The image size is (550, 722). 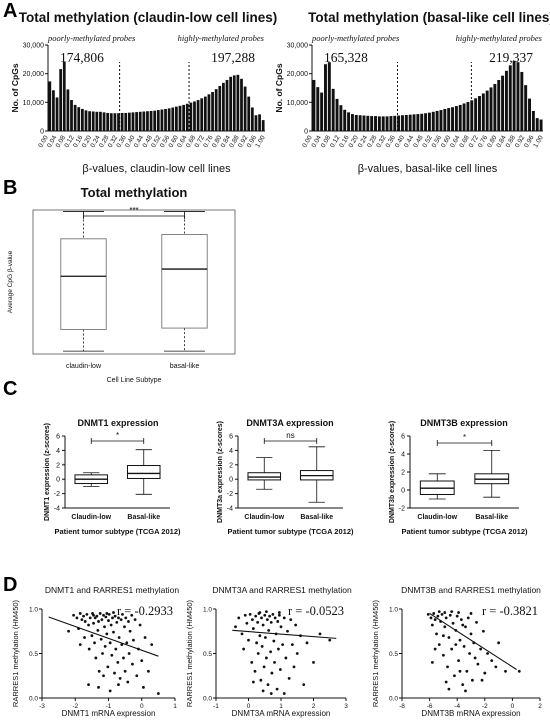 I want to click on x-axis-label: β-values, basal-like cell lines, so click(x=428, y=169).